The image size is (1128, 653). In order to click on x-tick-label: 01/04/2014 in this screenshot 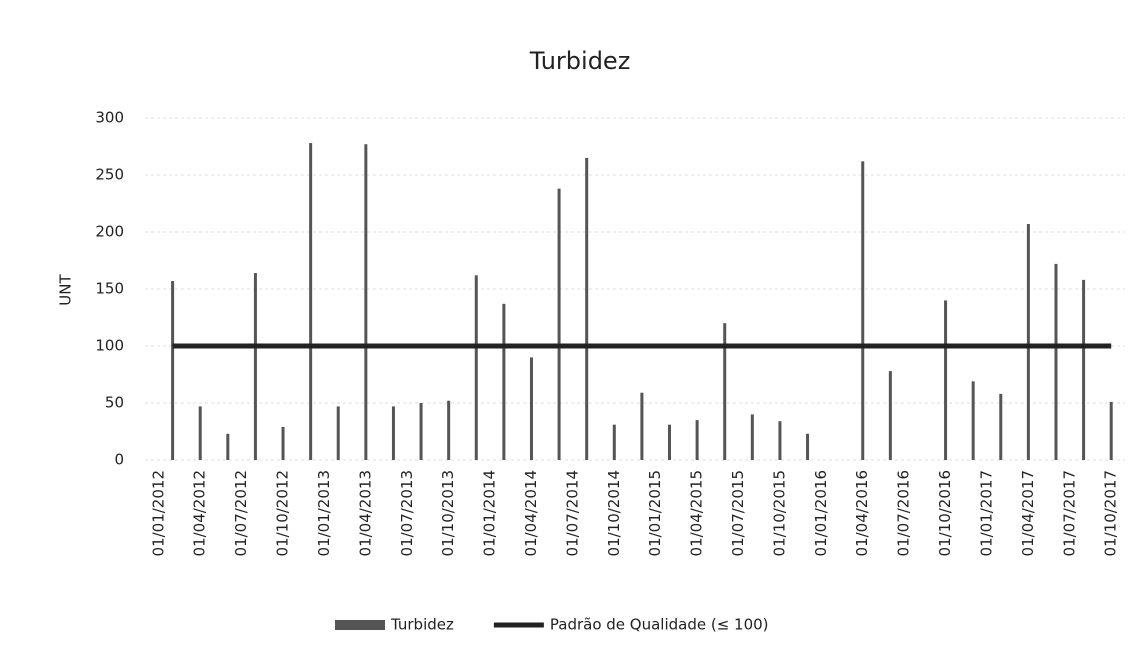, I will do `click(531, 513)`.